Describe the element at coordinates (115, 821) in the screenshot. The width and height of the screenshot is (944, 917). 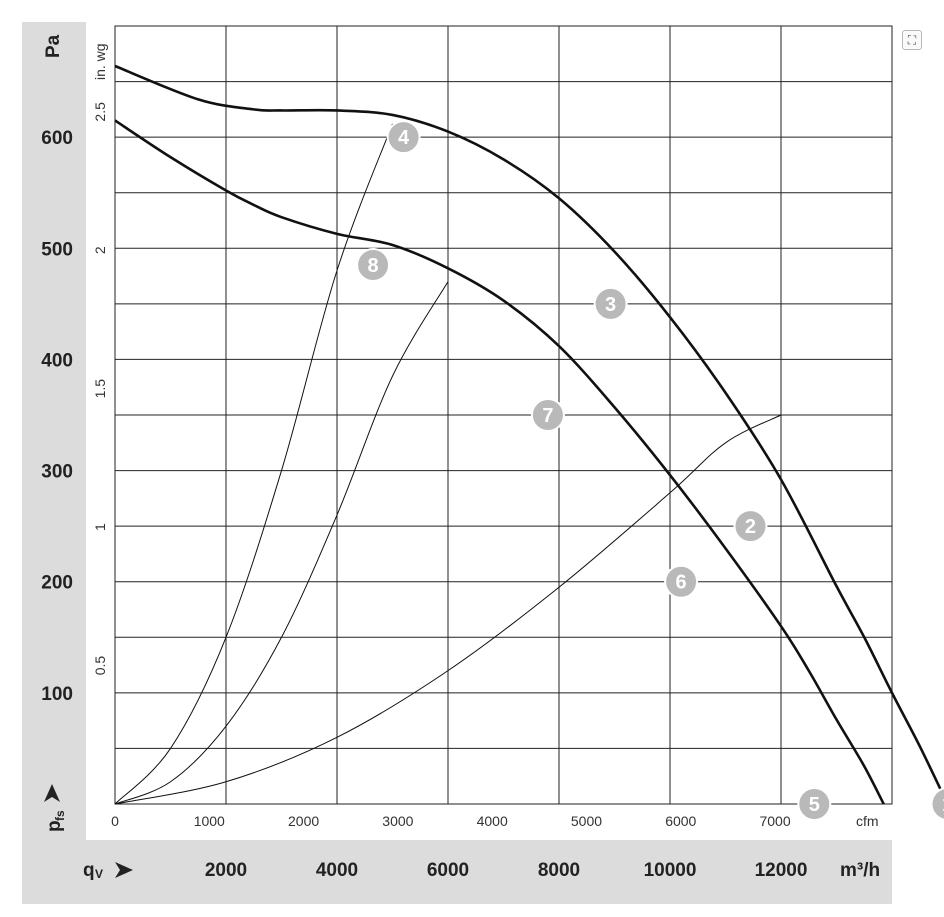
I see `cfm-tick-label: 0` at that location.